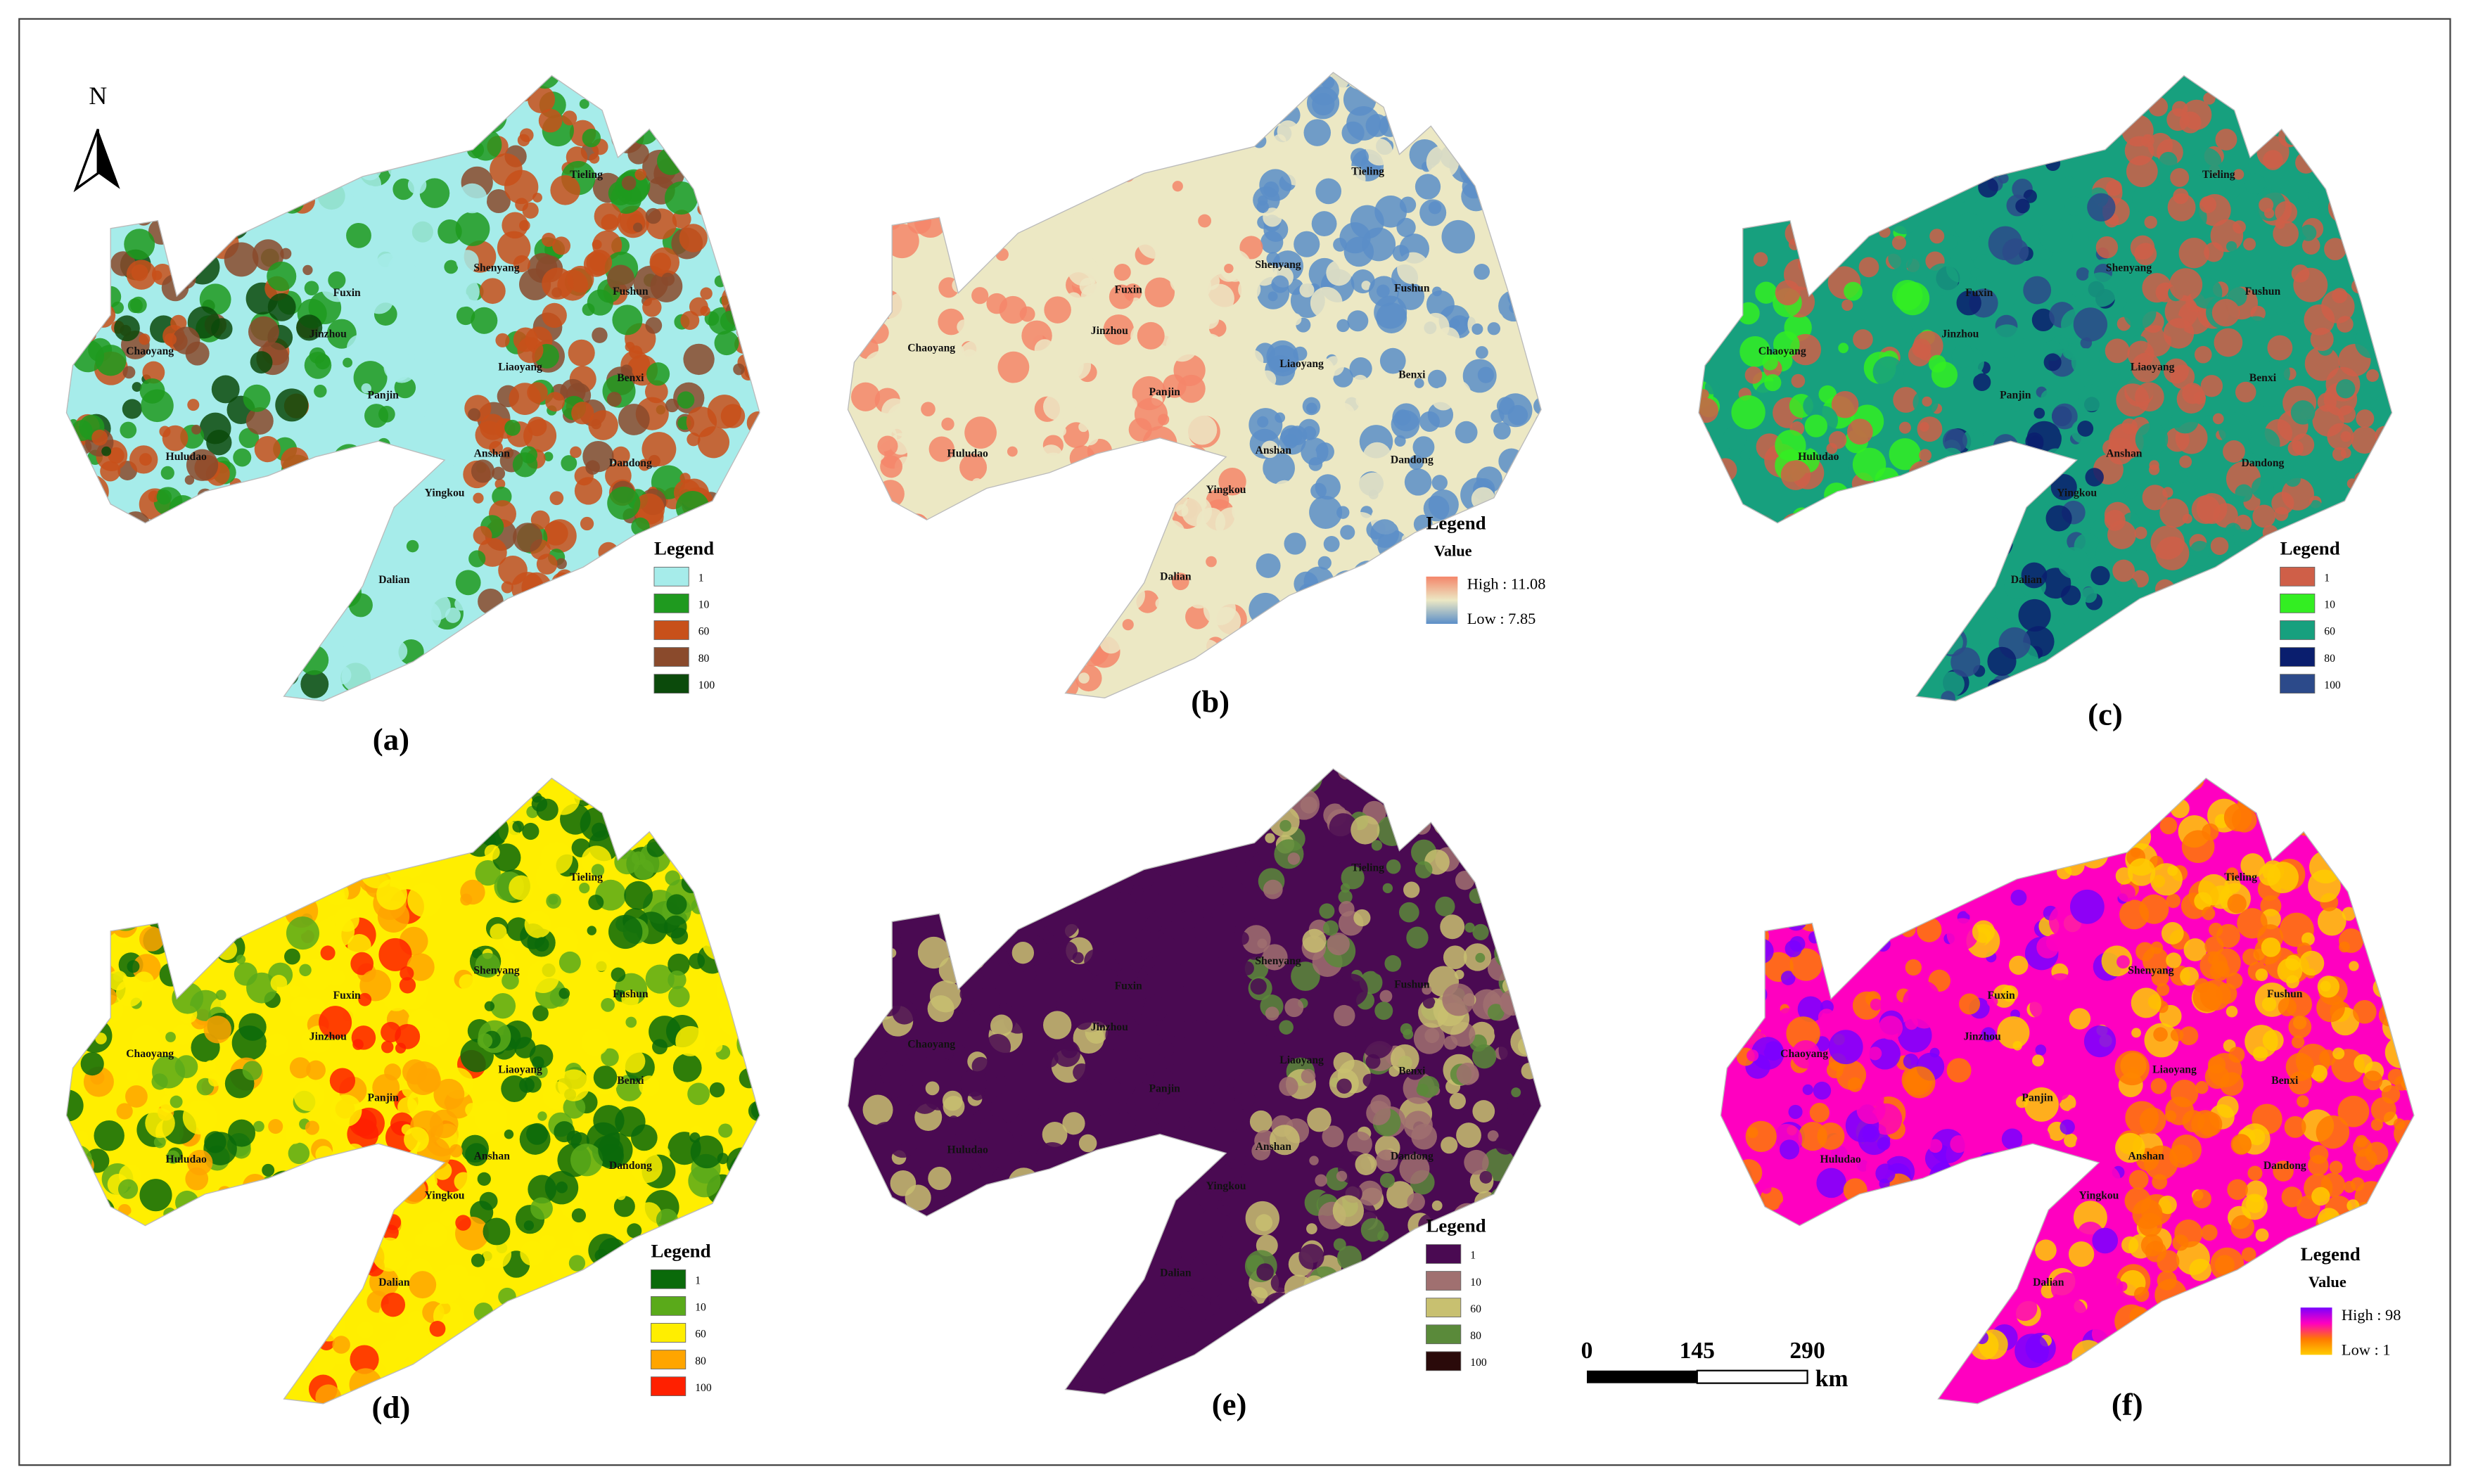 The height and width of the screenshot is (1484, 2471). Describe the element at coordinates (98, 96) in the screenshot. I see `north-label: N` at that location.